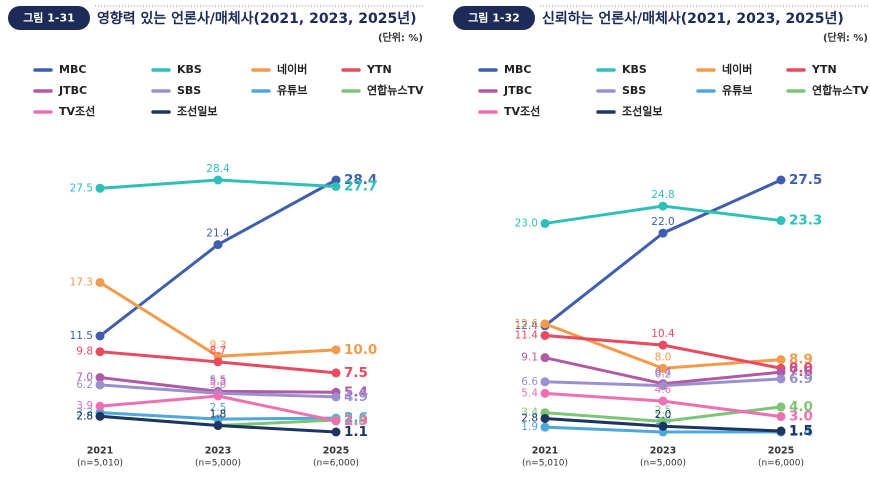 The image size is (870, 479). I want to click on value-label: 2.3, so click(356, 421).